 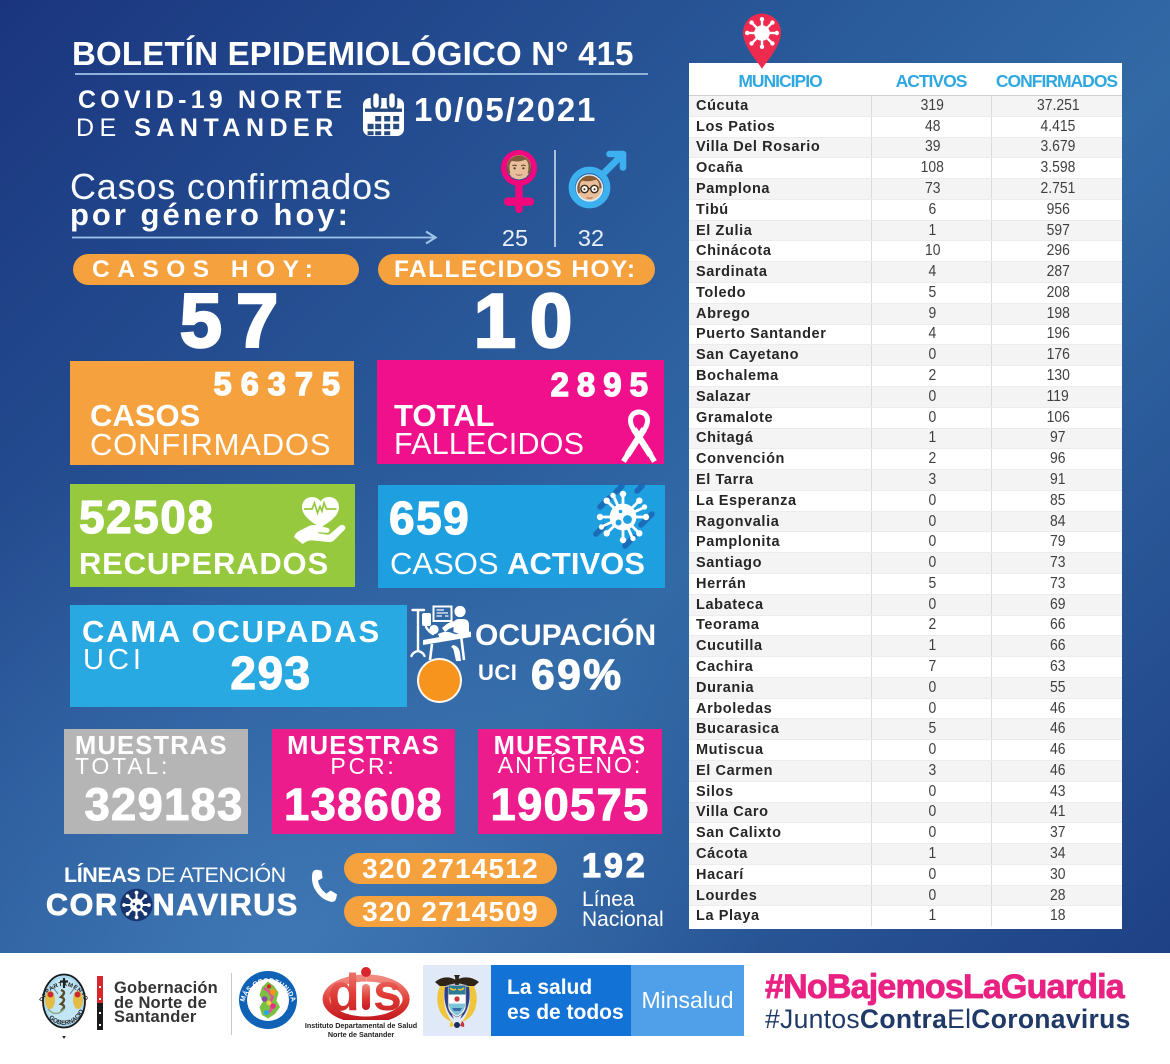 I want to click on svg-text: d, so click(x=343, y=992).